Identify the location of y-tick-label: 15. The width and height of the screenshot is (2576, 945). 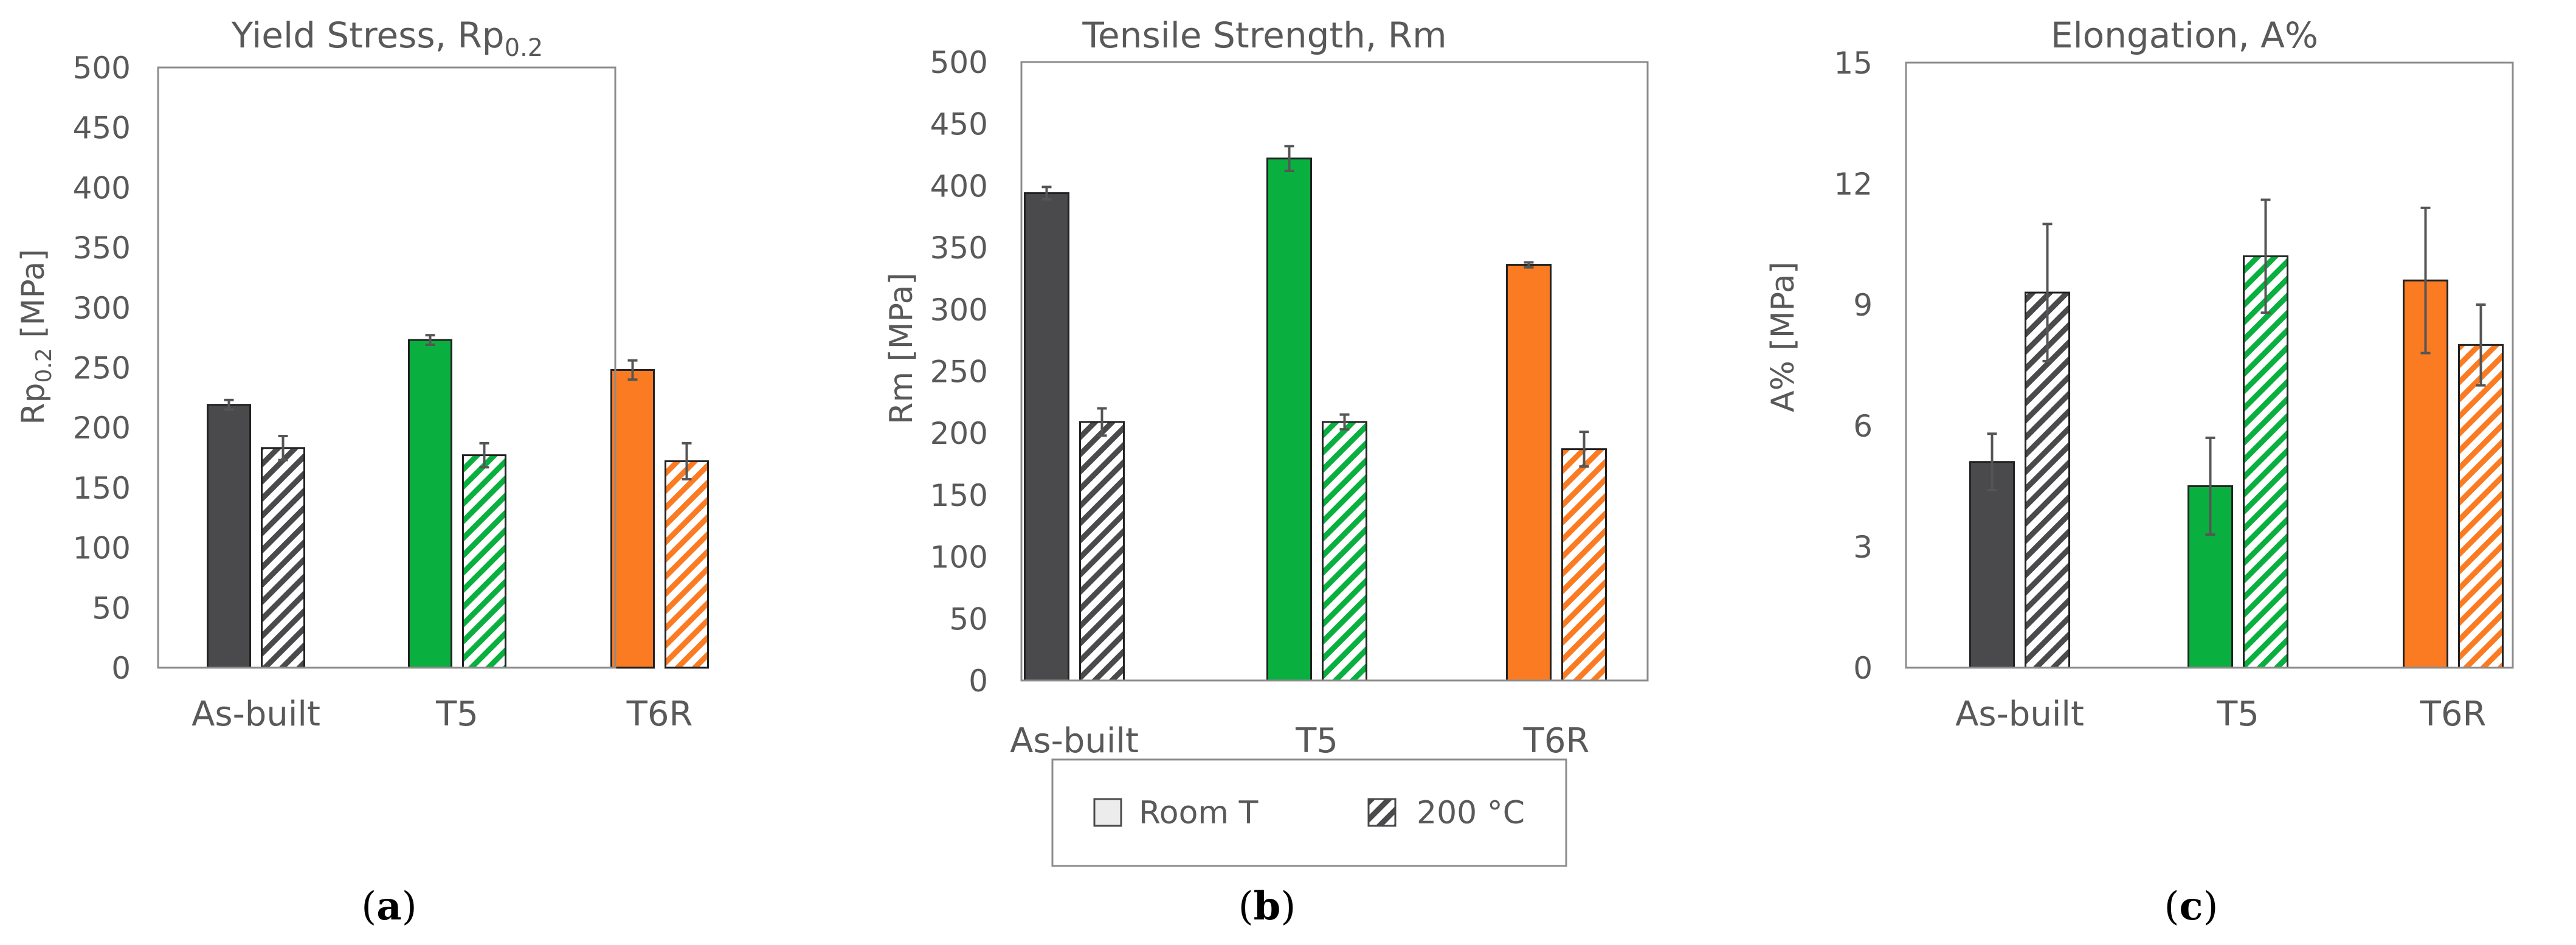
(1853, 63).